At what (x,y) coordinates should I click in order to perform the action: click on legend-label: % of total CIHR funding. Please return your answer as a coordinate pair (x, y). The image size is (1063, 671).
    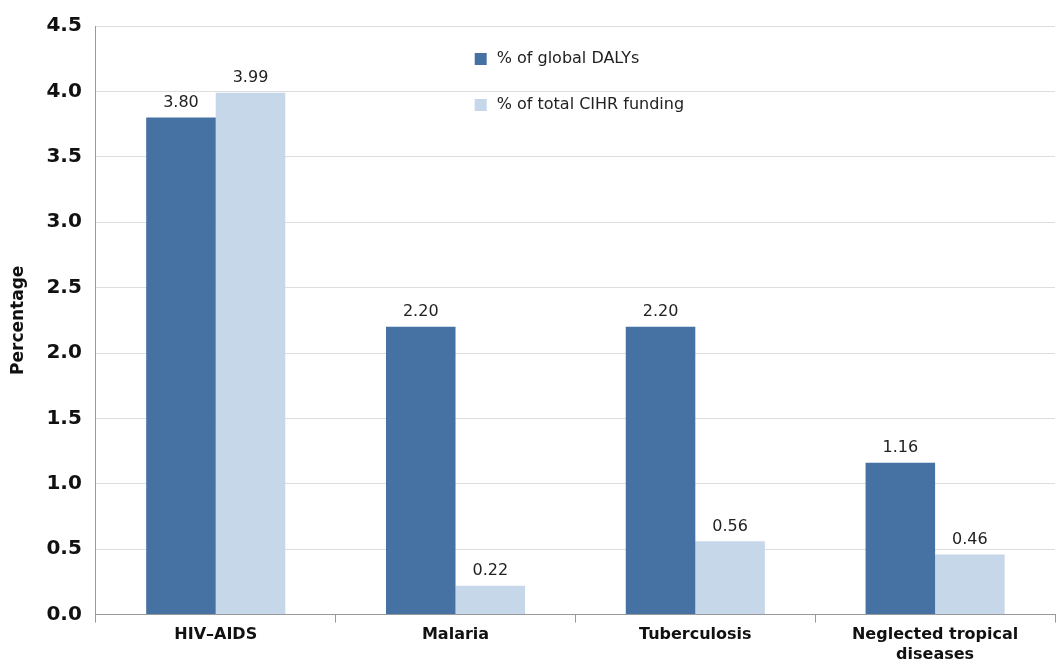
    Looking at the image, I should click on (590, 104).